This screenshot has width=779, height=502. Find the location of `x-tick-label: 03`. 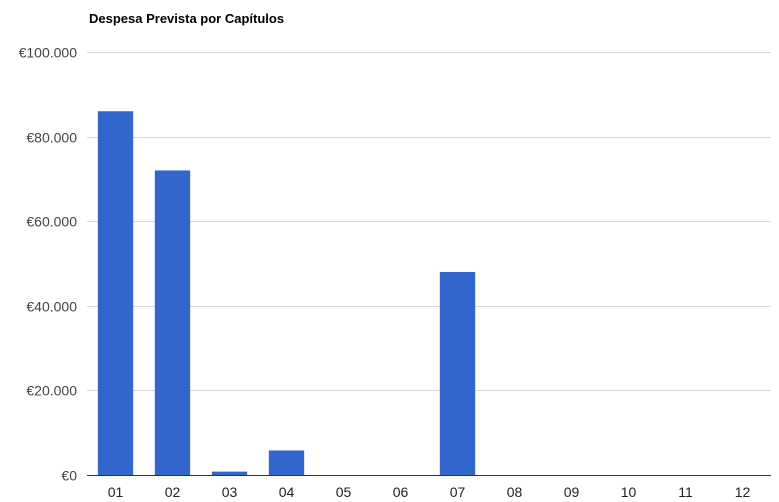

x-tick-label: 03 is located at coordinates (230, 492).